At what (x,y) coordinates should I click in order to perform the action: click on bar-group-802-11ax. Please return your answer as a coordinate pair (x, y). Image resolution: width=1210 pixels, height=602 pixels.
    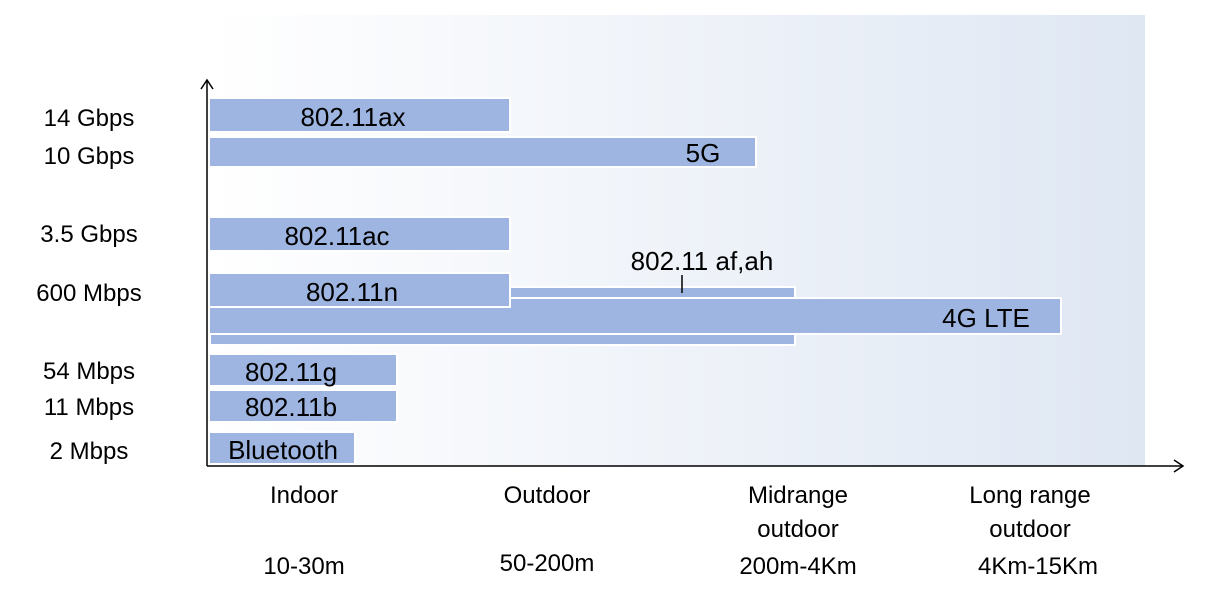
    Looking at the image, I should click on (359, 115).